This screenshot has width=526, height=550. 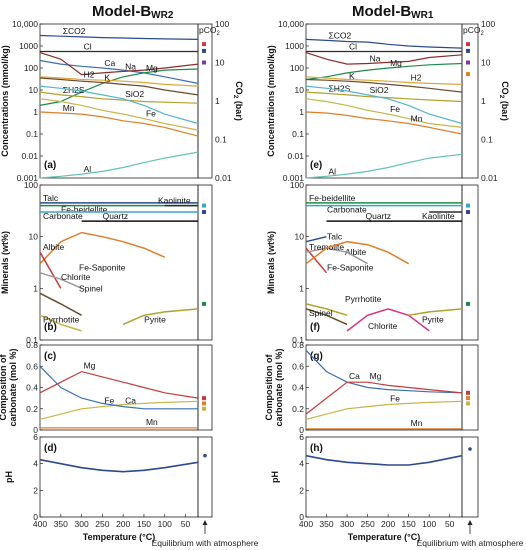 What do you see at coordinates (450, 524) in the screenshot?
I see `x-tick-label: 50` at bounding box center [450, 524].